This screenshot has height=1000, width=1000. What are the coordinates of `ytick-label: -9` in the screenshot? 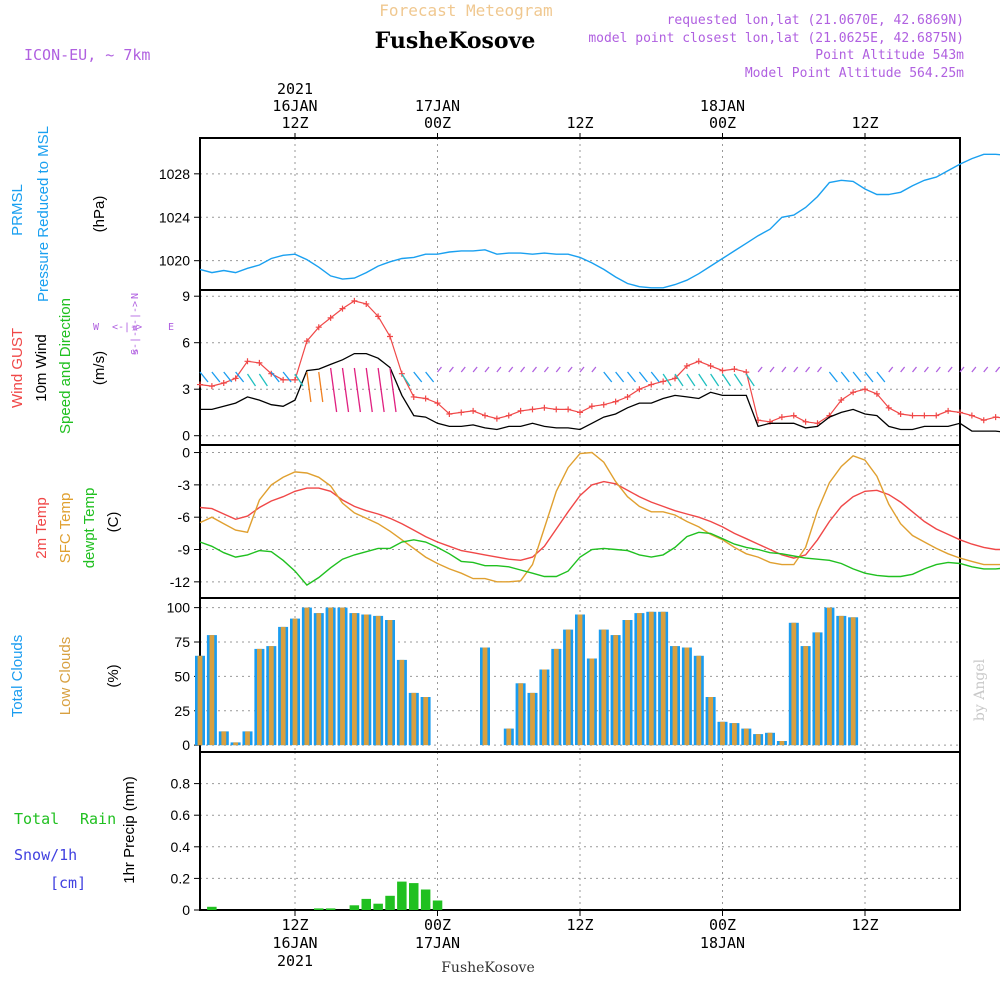 It's located at (184, 550).